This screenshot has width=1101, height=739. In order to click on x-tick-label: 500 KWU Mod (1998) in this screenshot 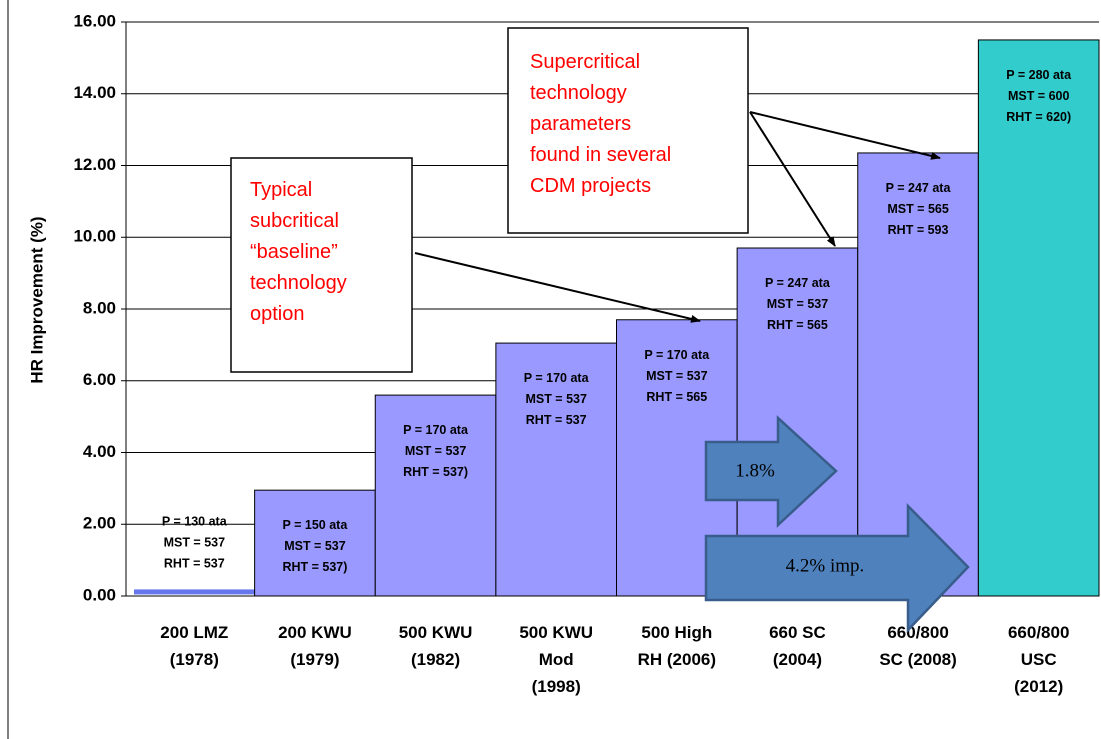, I will do `click(556, 659)`.